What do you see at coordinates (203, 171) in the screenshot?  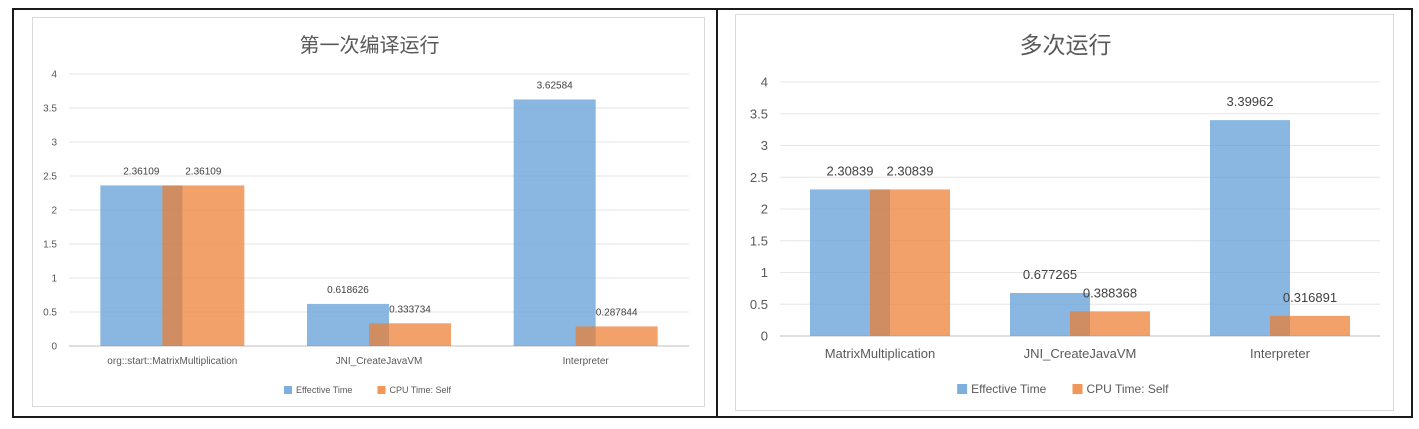 I see `data-label-cpu-time-self: 2.36109` at bounding box center [203, 171].